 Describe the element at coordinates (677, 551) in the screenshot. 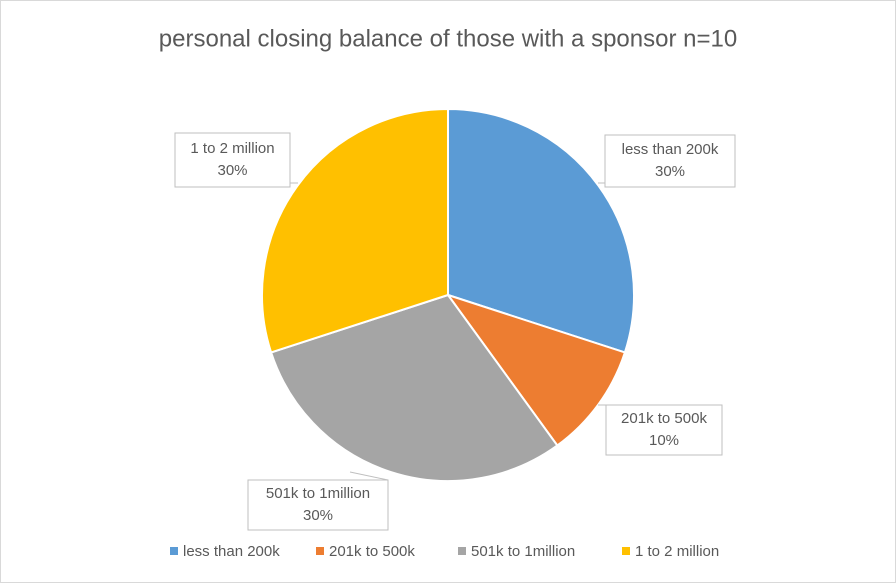

I see `legend-label: 1 to 2 million` at that location.